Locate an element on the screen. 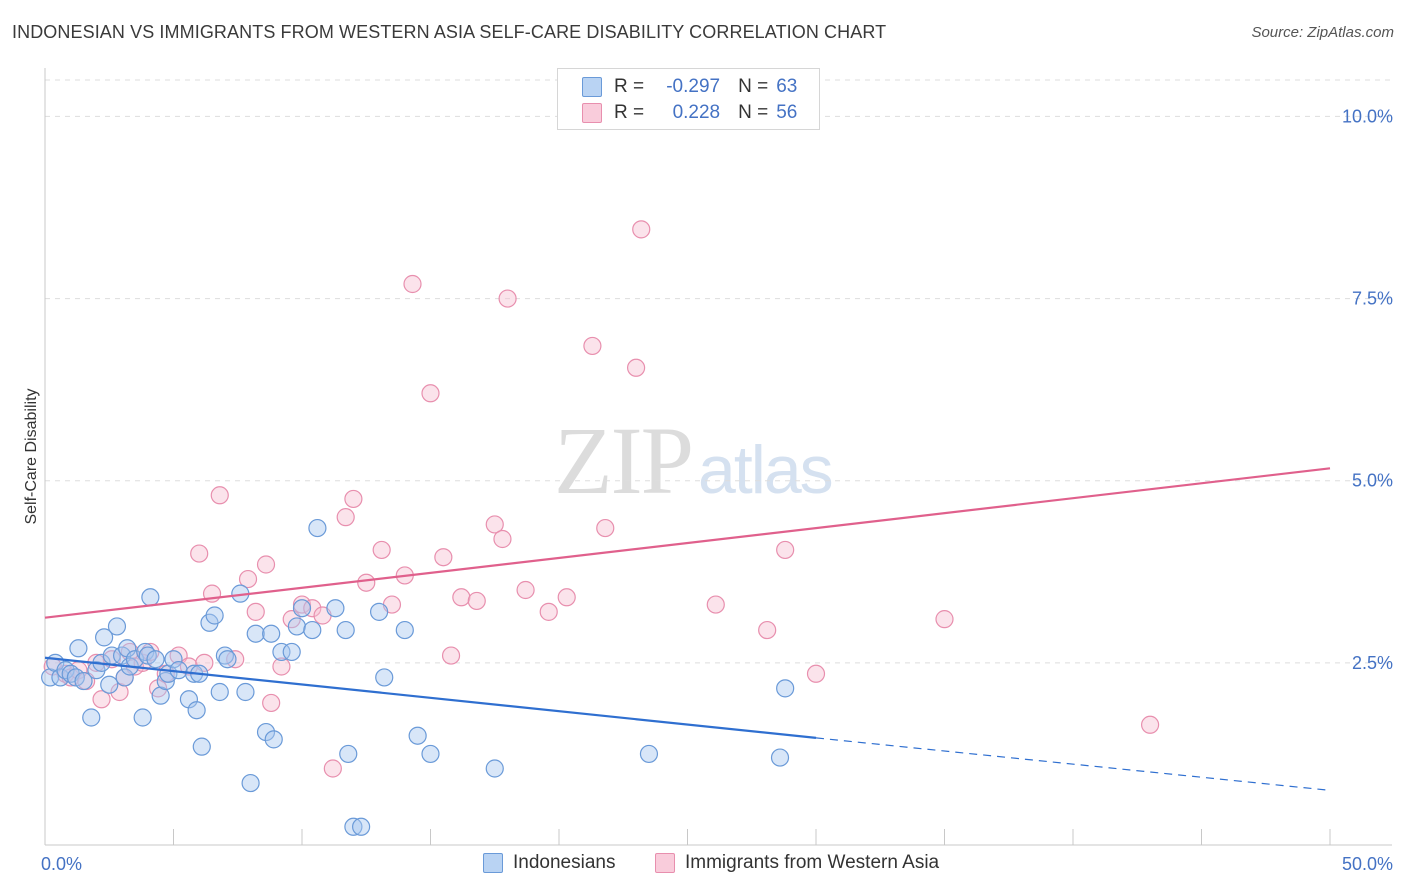 The image size is (1406, 892). series-legend: Indonesians Immigrants from Western Asia is located at coordinates (703, 865).